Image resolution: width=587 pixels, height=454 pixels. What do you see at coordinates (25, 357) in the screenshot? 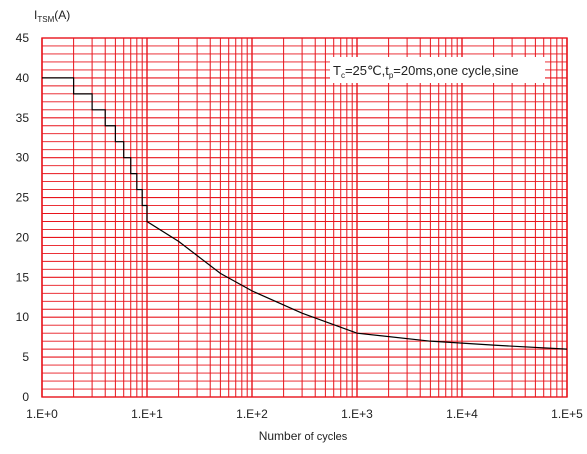
I see `y-tick-label: 5` at bounding box center [25, 357].